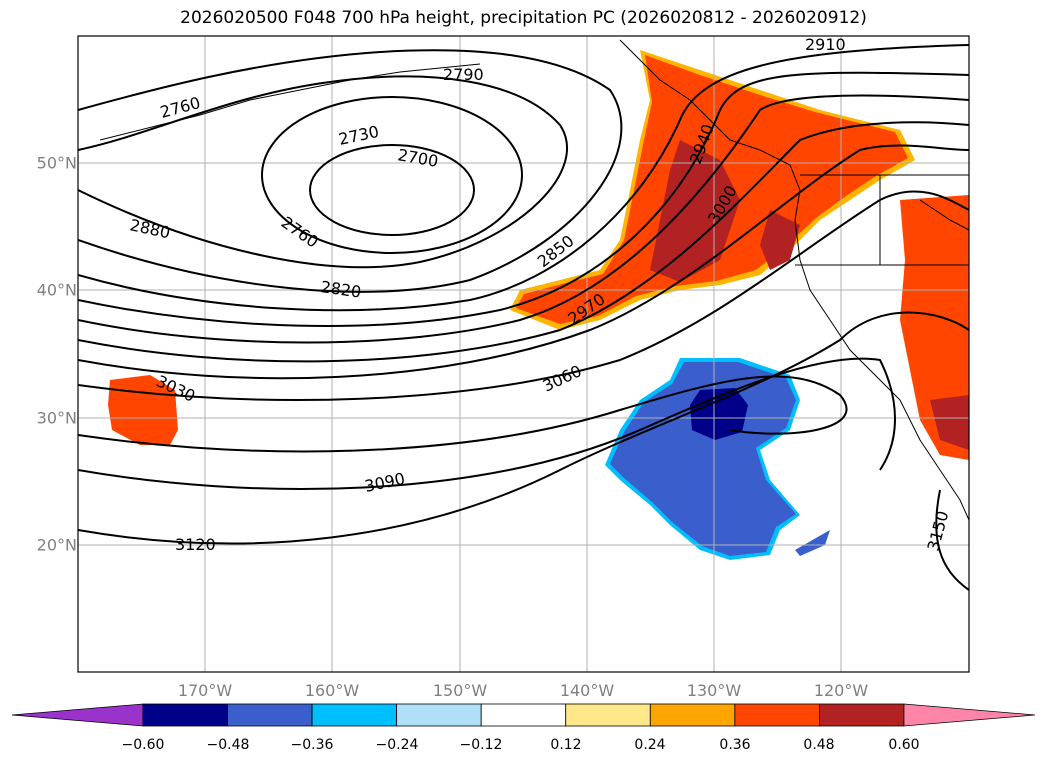 This screenshot has height=765, width=1047. What do you see at coordinates (460, 690) in the screenshot?
I see `longitude-label: 150°W` at bounding box center [460, 690].